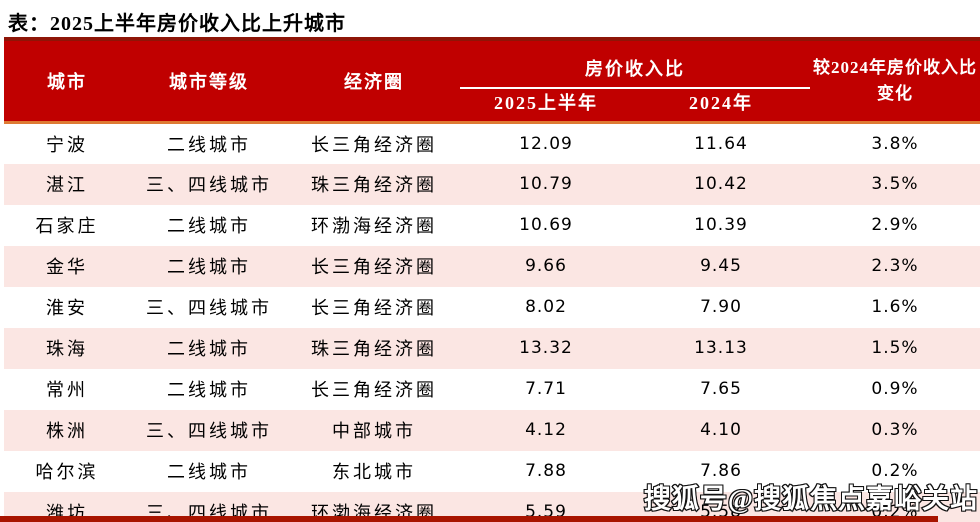 The height and width of the screenshot is (522, 980). What do you see at coordinates (810, 499) in the screenshot?
I see `sohu-watermark: 搜狐号@搜狐焦点嘉峪关站` at bounding box center [810, 499].